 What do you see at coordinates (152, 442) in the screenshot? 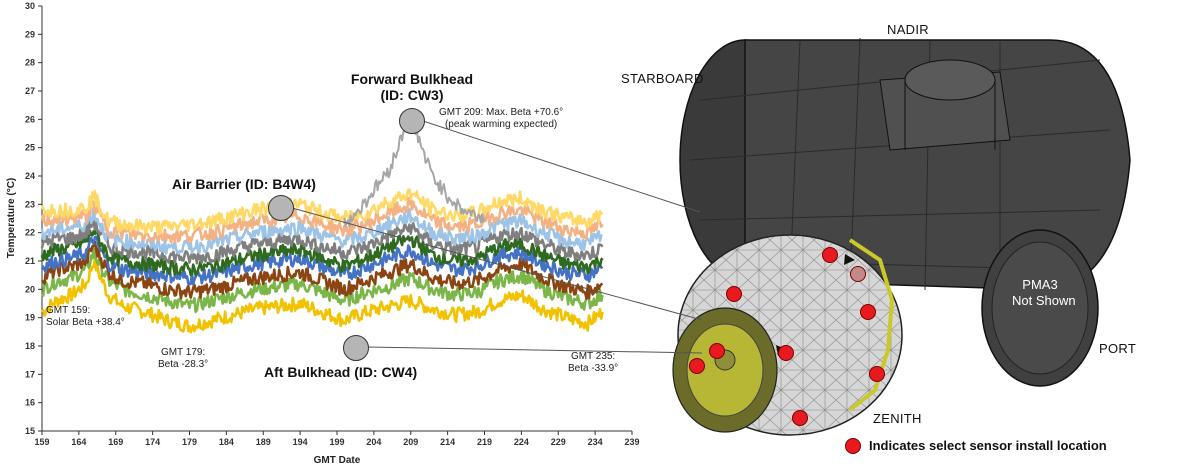
I see `x-tick-label: 174` at bounding box center [152, 442].